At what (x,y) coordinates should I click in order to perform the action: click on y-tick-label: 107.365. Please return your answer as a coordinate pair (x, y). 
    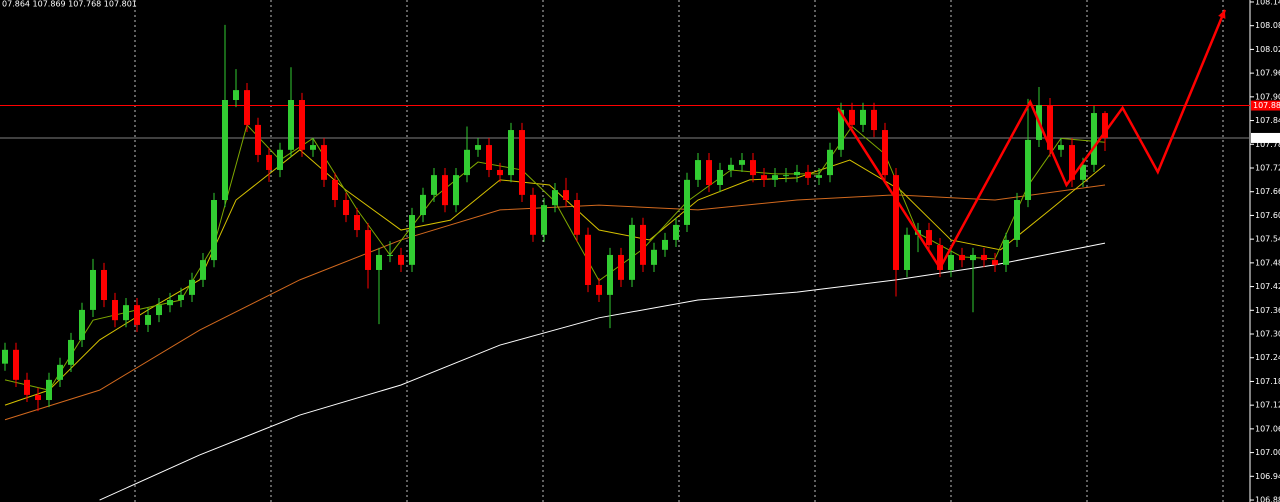
    Looking at the image, I should click on (1267, 310).